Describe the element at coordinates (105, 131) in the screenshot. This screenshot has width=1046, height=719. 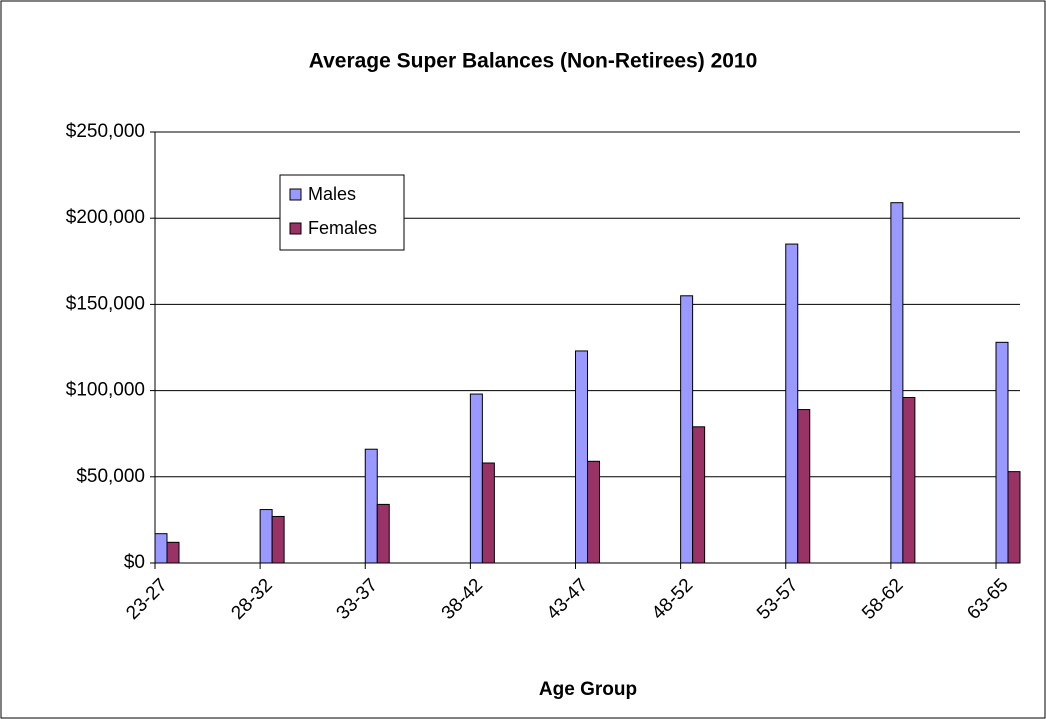
I see `y-tick-label: $250,000` at that location.